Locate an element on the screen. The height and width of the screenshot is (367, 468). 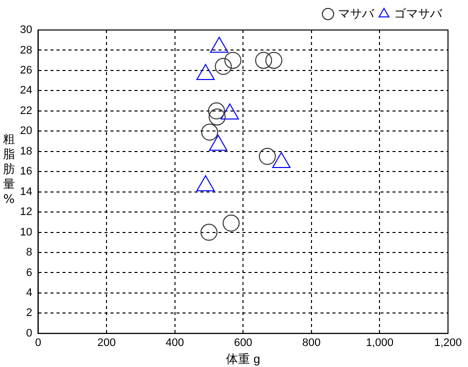
y-tick-label: 8 is located at coordinates (29, 252).